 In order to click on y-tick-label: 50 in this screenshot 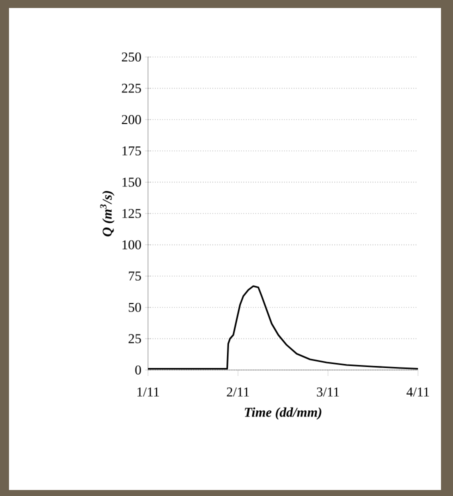, I will do `click(134, 307)`.